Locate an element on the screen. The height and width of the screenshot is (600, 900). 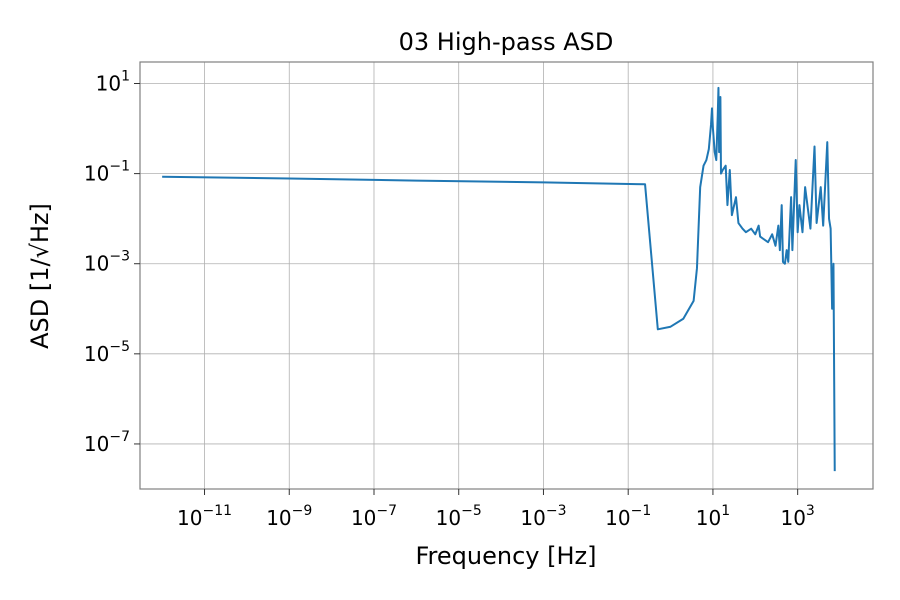
x-axis-label: Frequency [Hz] is located at coordinates (506, 556).